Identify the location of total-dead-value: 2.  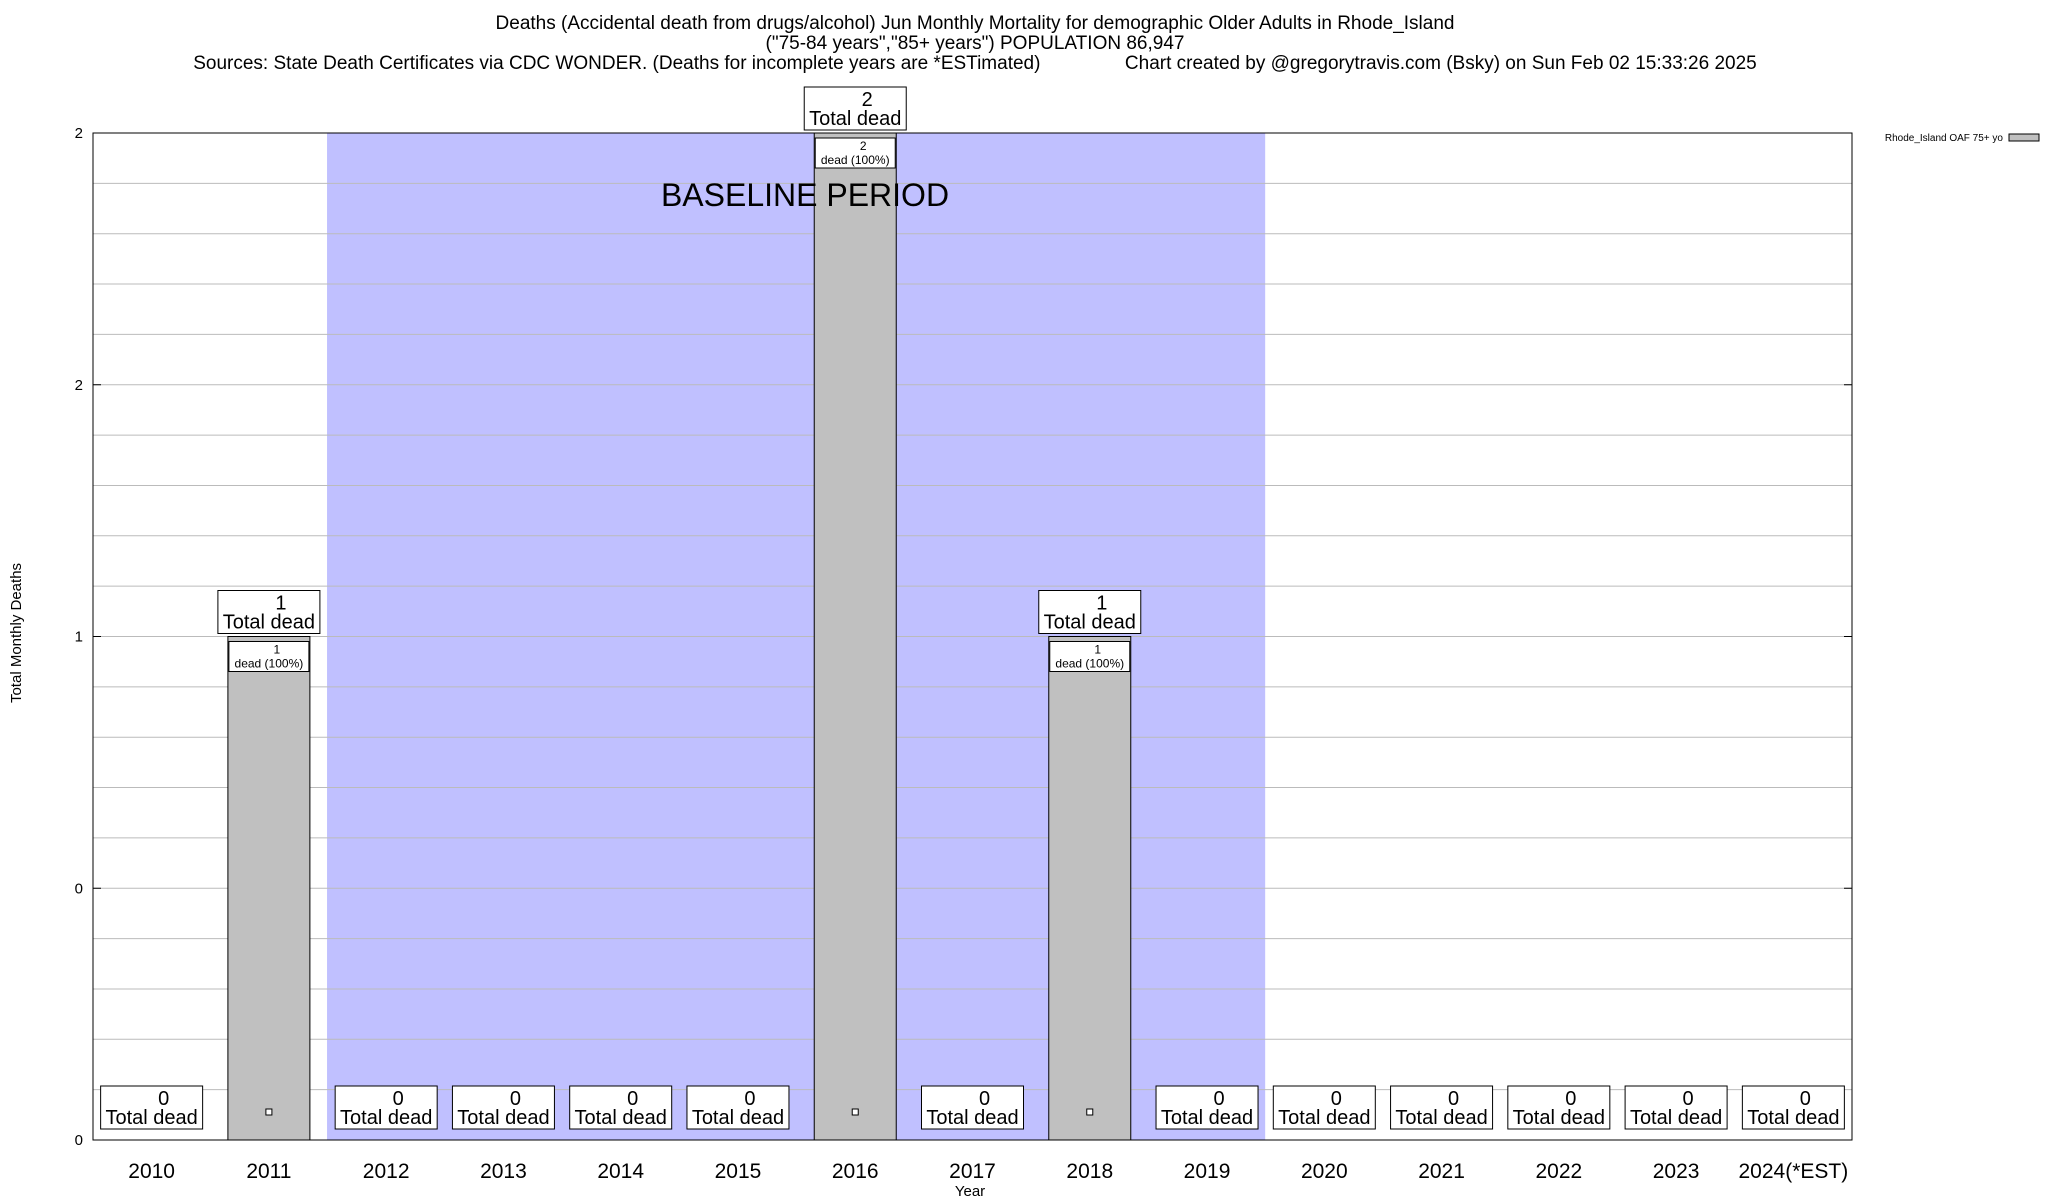
(867, 100).